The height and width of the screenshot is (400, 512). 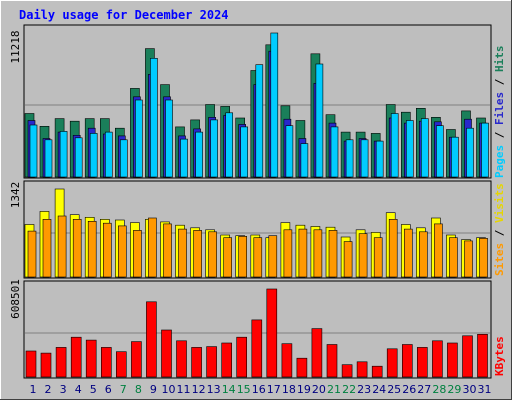 What do you see at coordinates (424, 389) in the screenshot?
I see `day-label-27: 27` at bounding box center [424, 389].